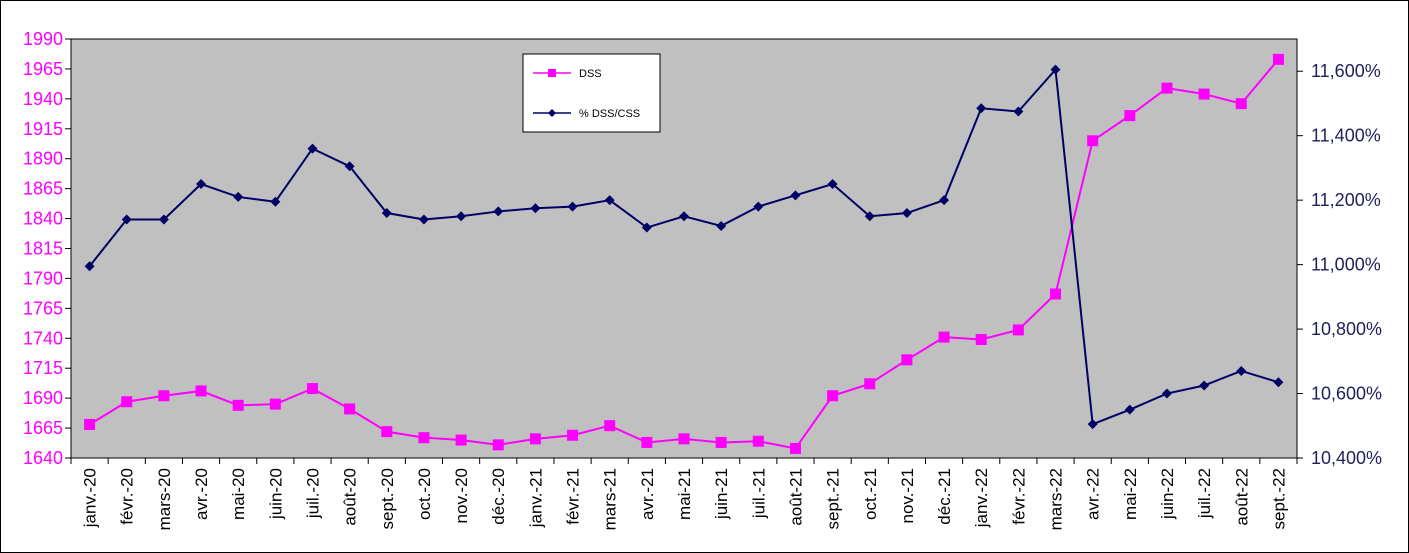 This screenshot has height=553, width=1409. What do you see at coordinates (795, 497) in the screenshot?
I see `x-tick-label: août-21` at bounding box center [795, 497].